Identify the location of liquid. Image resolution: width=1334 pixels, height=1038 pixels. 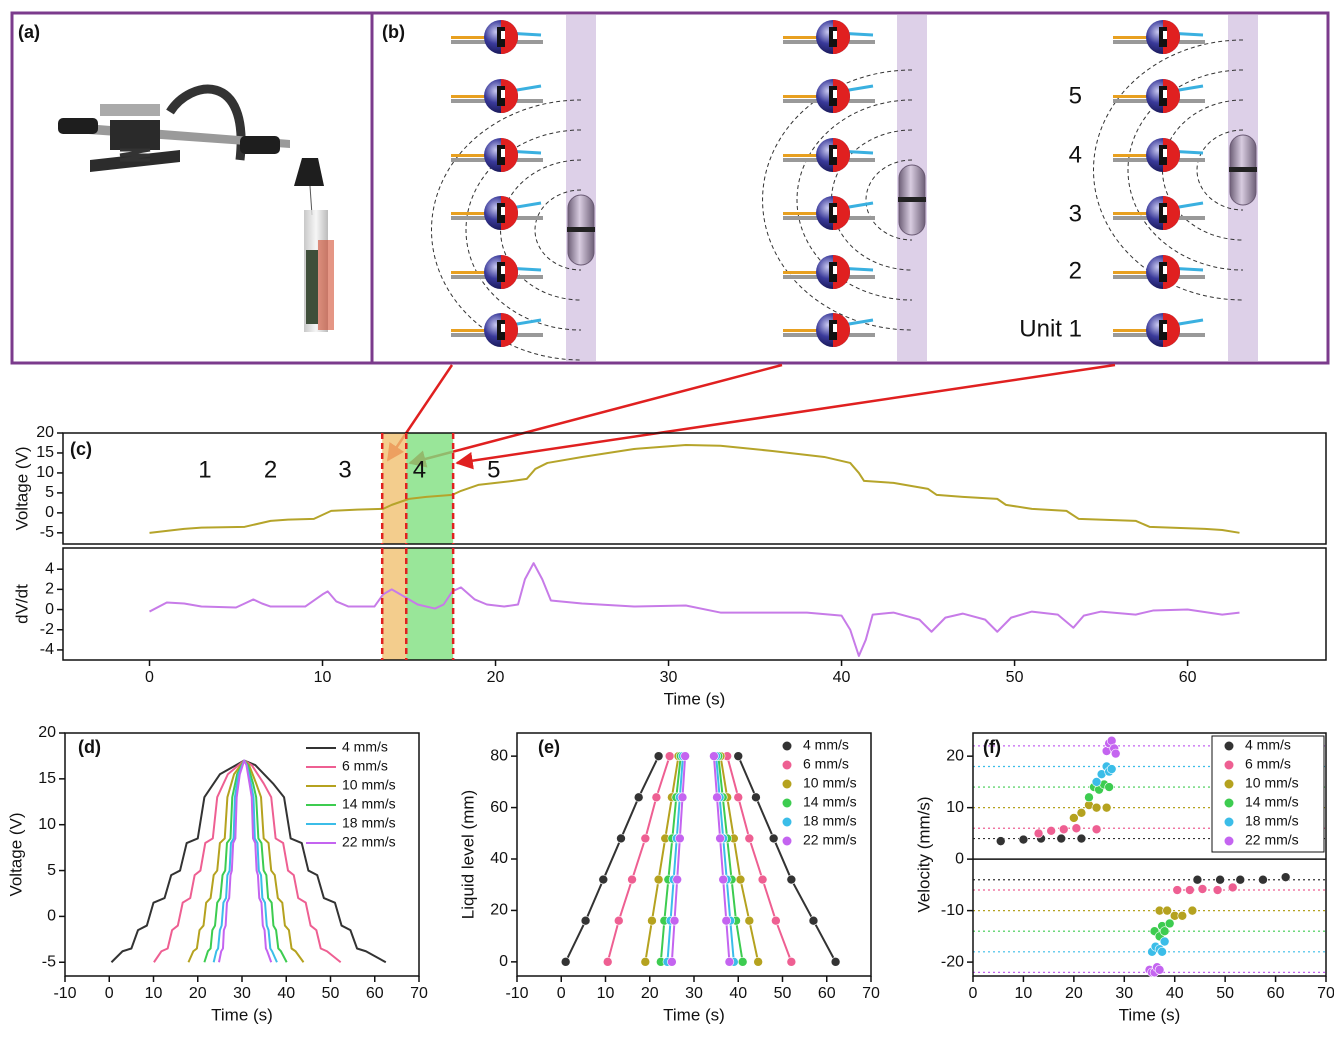
(312, 287).